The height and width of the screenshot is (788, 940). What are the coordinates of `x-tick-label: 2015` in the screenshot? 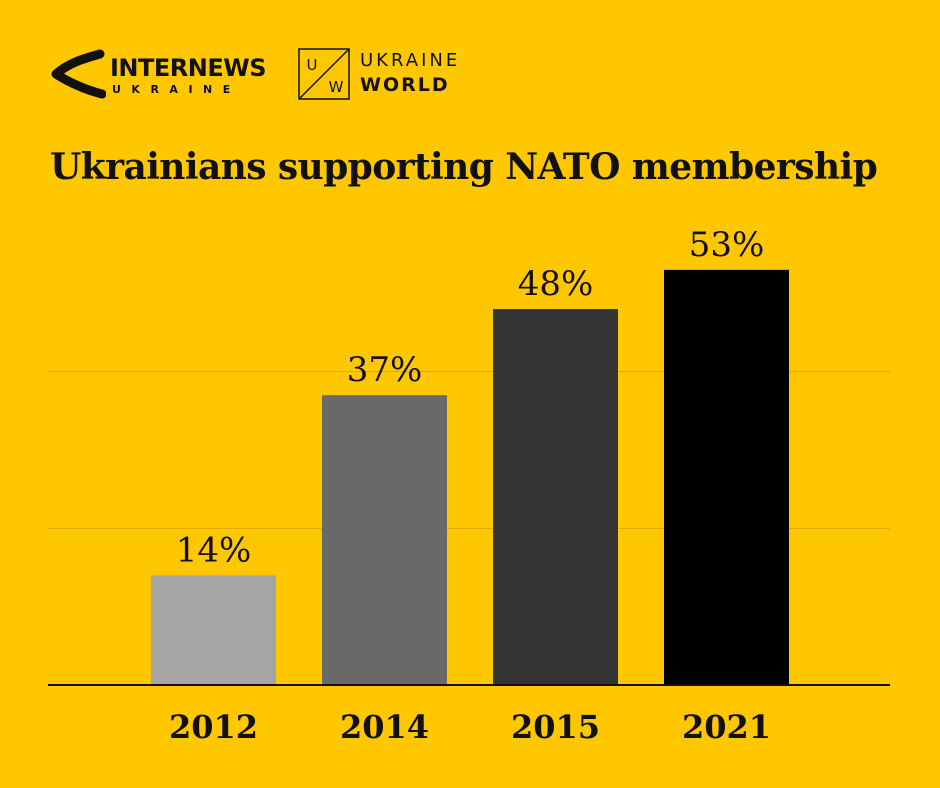 It's located at (555, 727).